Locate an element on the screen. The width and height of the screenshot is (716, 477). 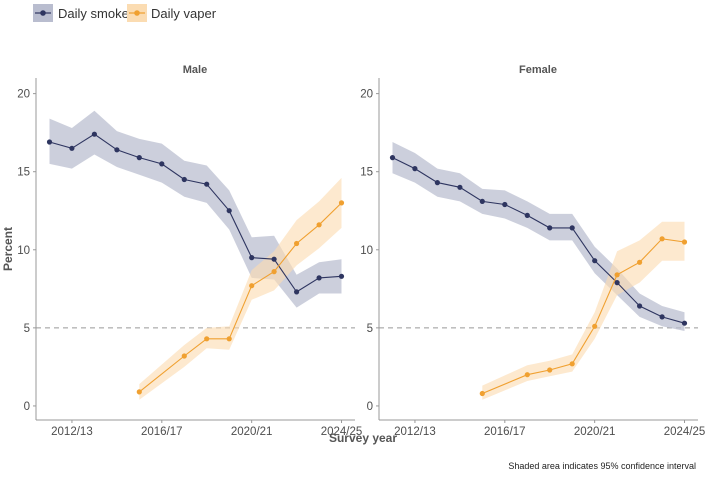
facet-title-female: Female is located at coordinates (538, 70).